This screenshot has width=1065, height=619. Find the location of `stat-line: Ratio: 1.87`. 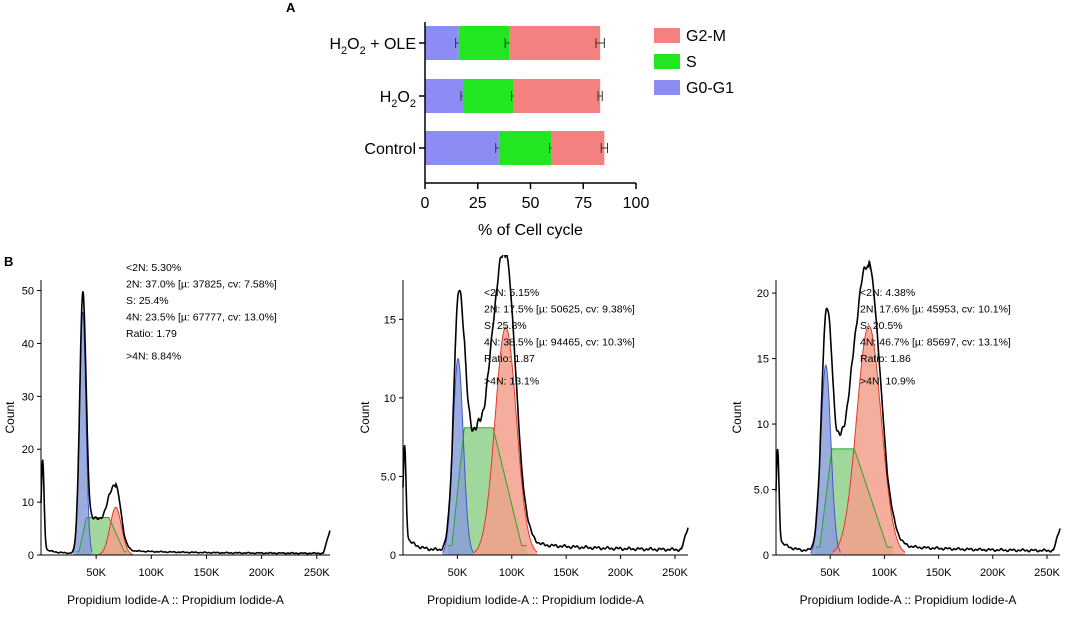

stat-line: Ratio: 1.87 is located at coordinates (509, 359).